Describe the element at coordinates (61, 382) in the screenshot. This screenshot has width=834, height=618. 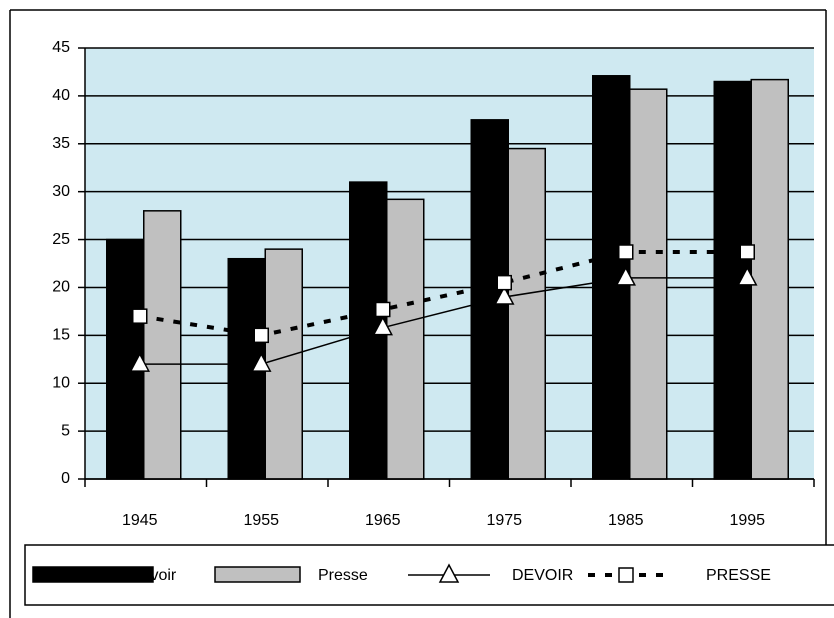
I see `y-tick-label: 10` at that location.